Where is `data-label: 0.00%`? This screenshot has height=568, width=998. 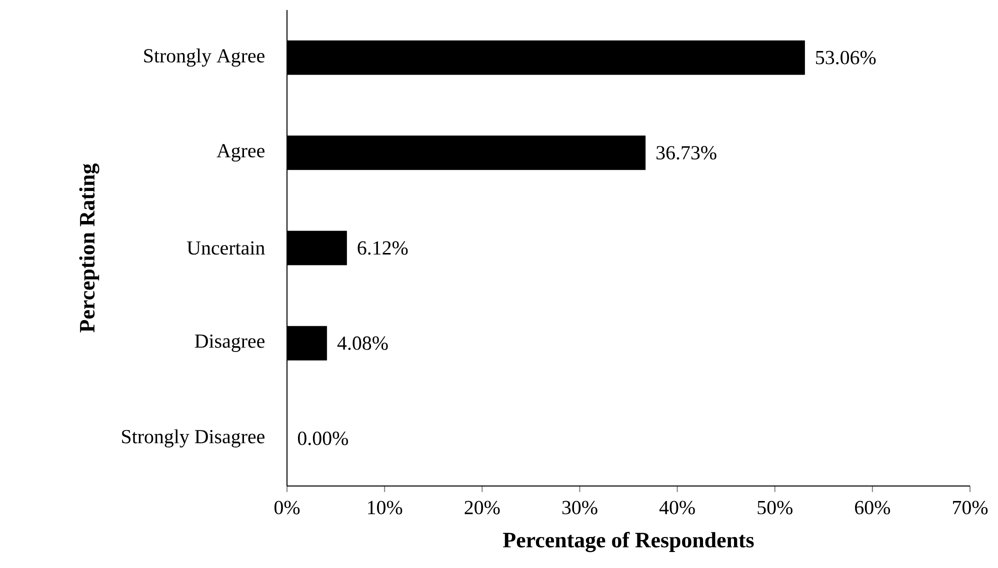 data-label: 0.00% is located at coordinates (323, 439).